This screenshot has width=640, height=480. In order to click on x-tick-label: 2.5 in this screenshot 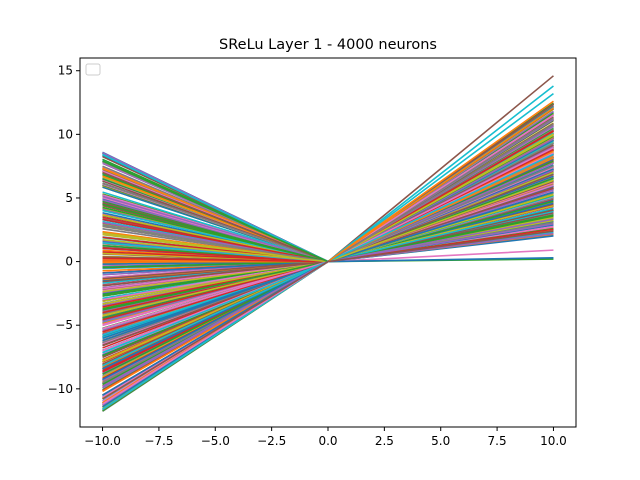, I will do `click(384, 441)`.